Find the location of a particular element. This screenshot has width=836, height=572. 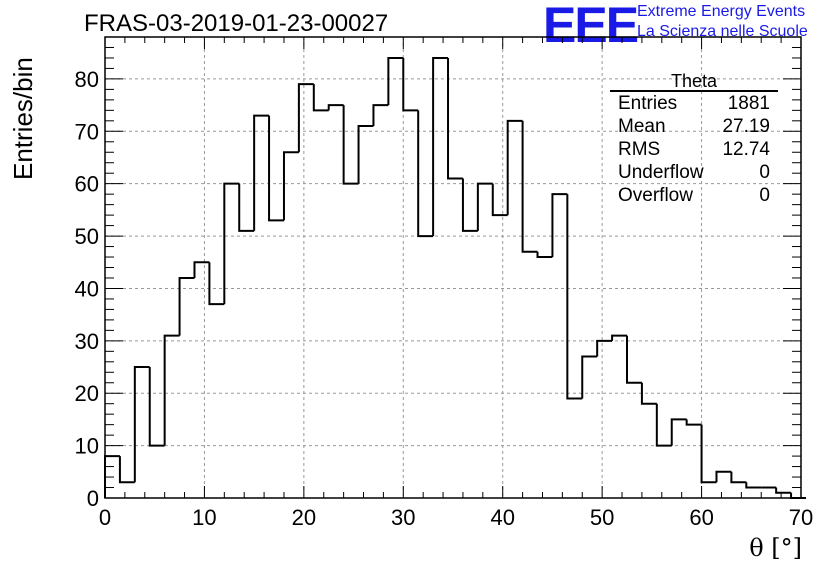

logo-caption-line2: La Scienza nelle Scuole is located at coordinates (722, 31).